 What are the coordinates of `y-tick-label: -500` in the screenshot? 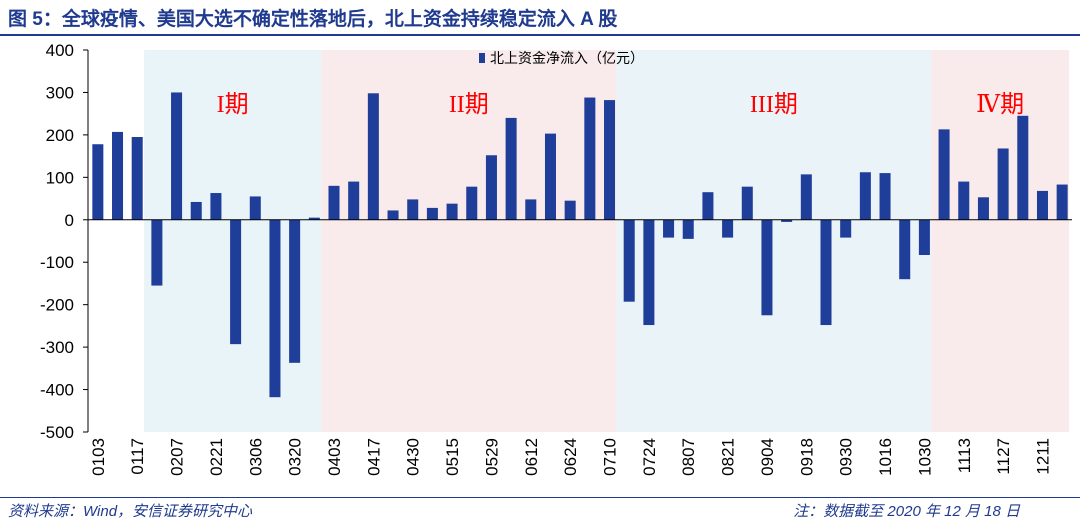 It's located at (57, 432).